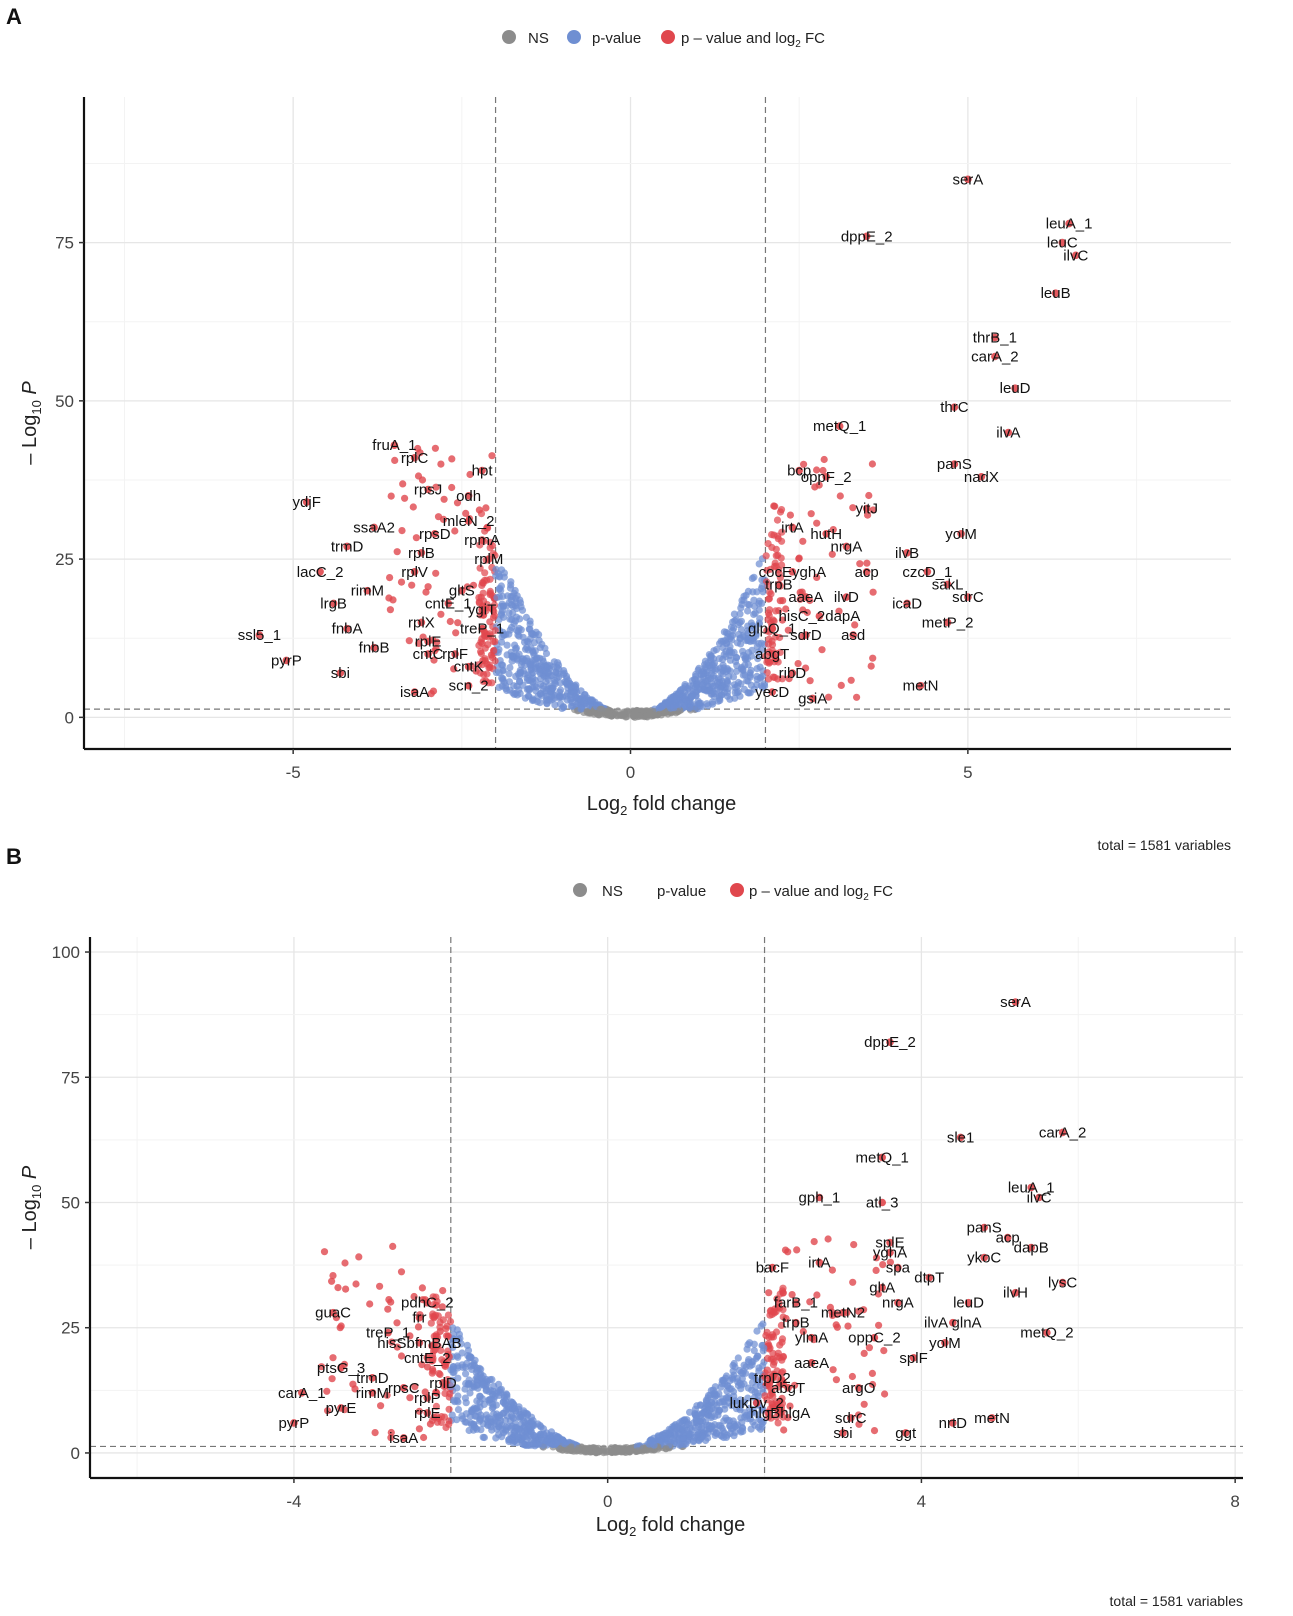 The image size is (1293, 1616). What do you see at coordinates (64, 559) in the screenshot?
I see `y-tick-label: 25` at bounding box center [64, 559].